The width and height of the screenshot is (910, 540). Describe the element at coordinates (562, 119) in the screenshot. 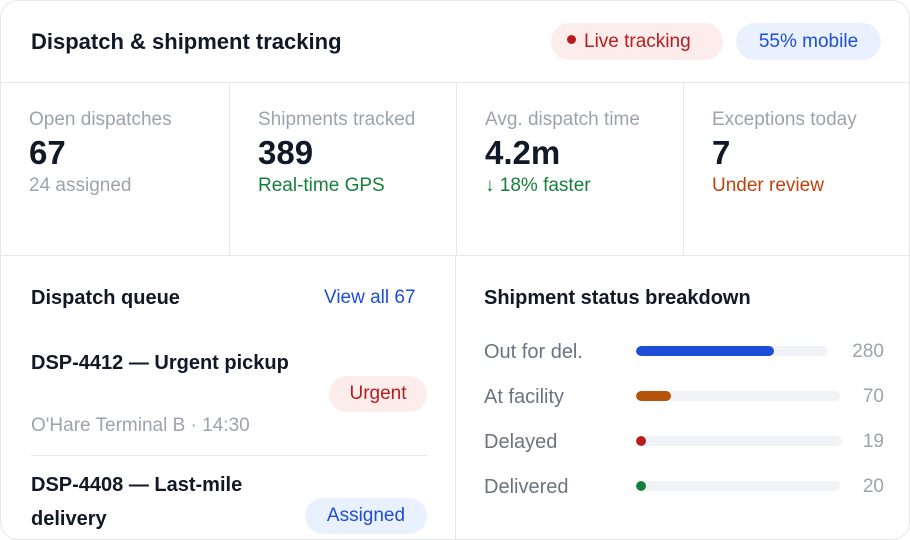

I see `stat-label: Avg. dispatch time` at that location.